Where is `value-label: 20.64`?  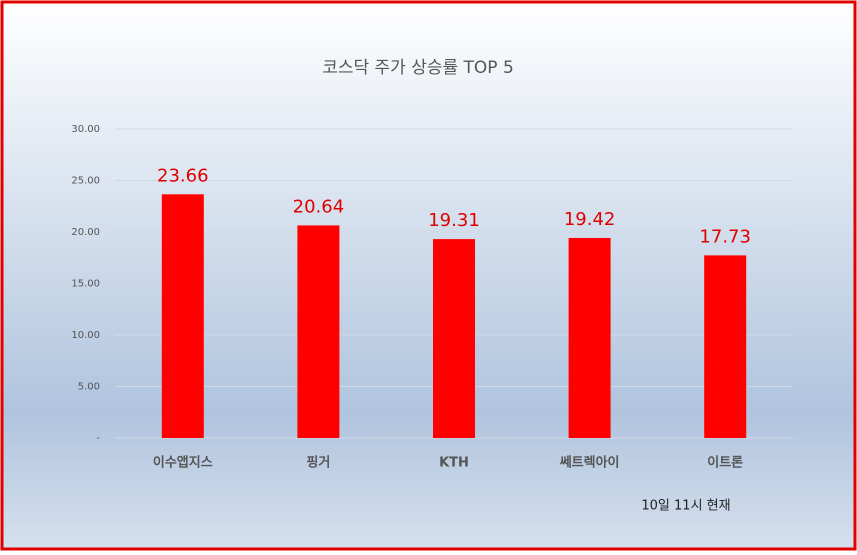
value-label: 20.64 is located at coordinates (319, 206).